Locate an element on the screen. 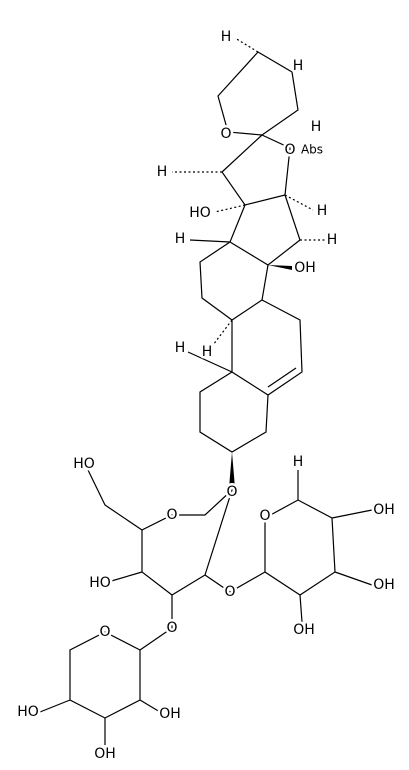 This screenshot has height=770, width=409. abs-label: Abs is located at coordinates (312, 150).